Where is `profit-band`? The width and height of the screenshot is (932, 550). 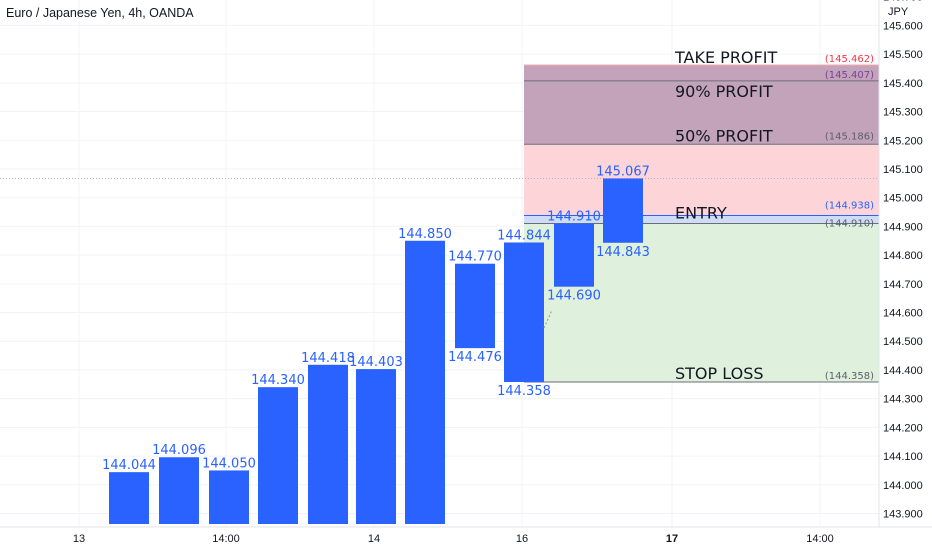
profit-band is located at coordinates (701, 105).